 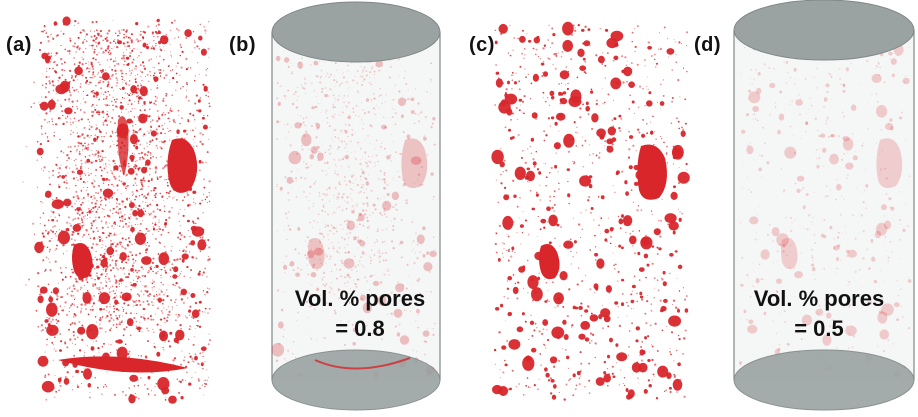 I want to click on vol-pores-label-b: Vol. % pores, so click(x=360, y=298).